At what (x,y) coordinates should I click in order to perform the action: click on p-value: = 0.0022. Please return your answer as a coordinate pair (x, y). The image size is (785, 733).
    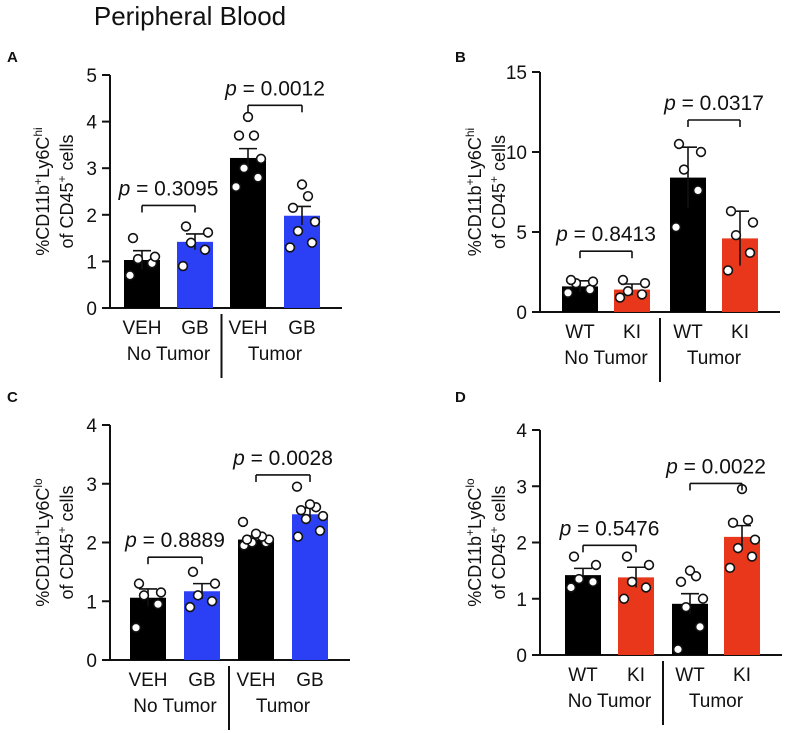
    Looking at the image, I should click on (722, 466).